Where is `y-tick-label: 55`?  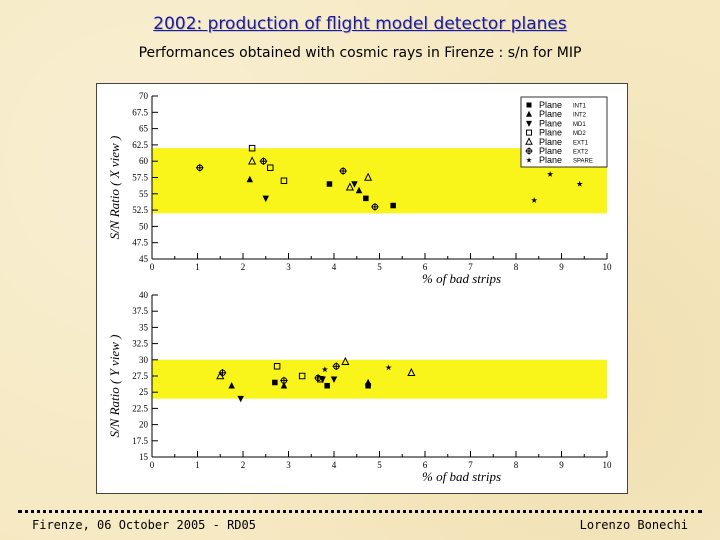
y-tick-label: 55 is located at coordinates (144, 194).